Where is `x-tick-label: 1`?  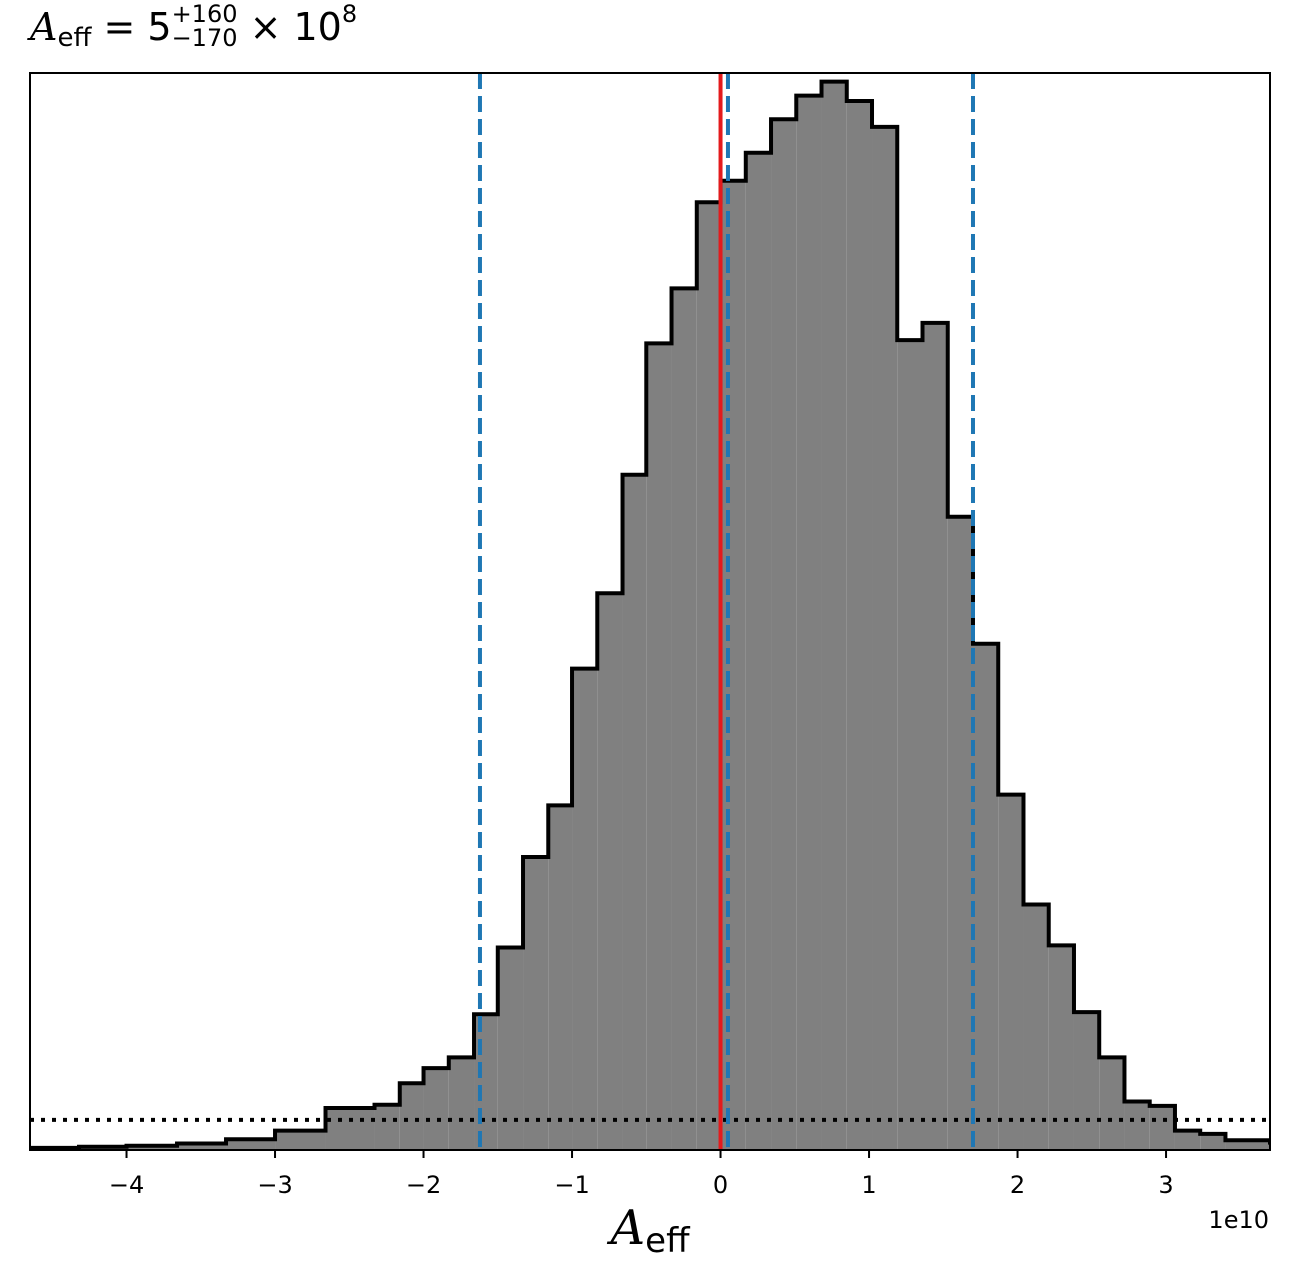
x-tick-label: 1 is located at coordinates (868, 1185).